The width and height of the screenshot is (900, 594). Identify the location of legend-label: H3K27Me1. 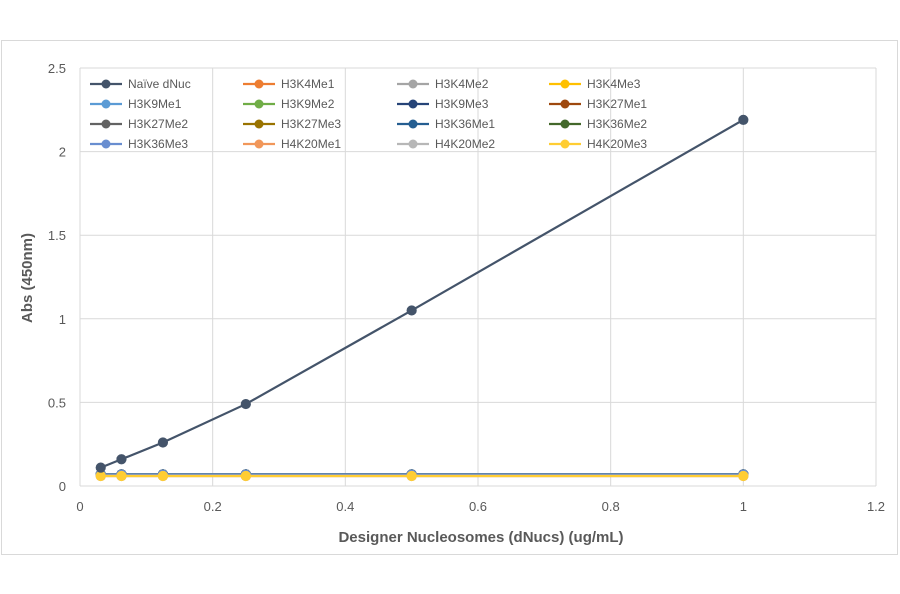
(617, 104).